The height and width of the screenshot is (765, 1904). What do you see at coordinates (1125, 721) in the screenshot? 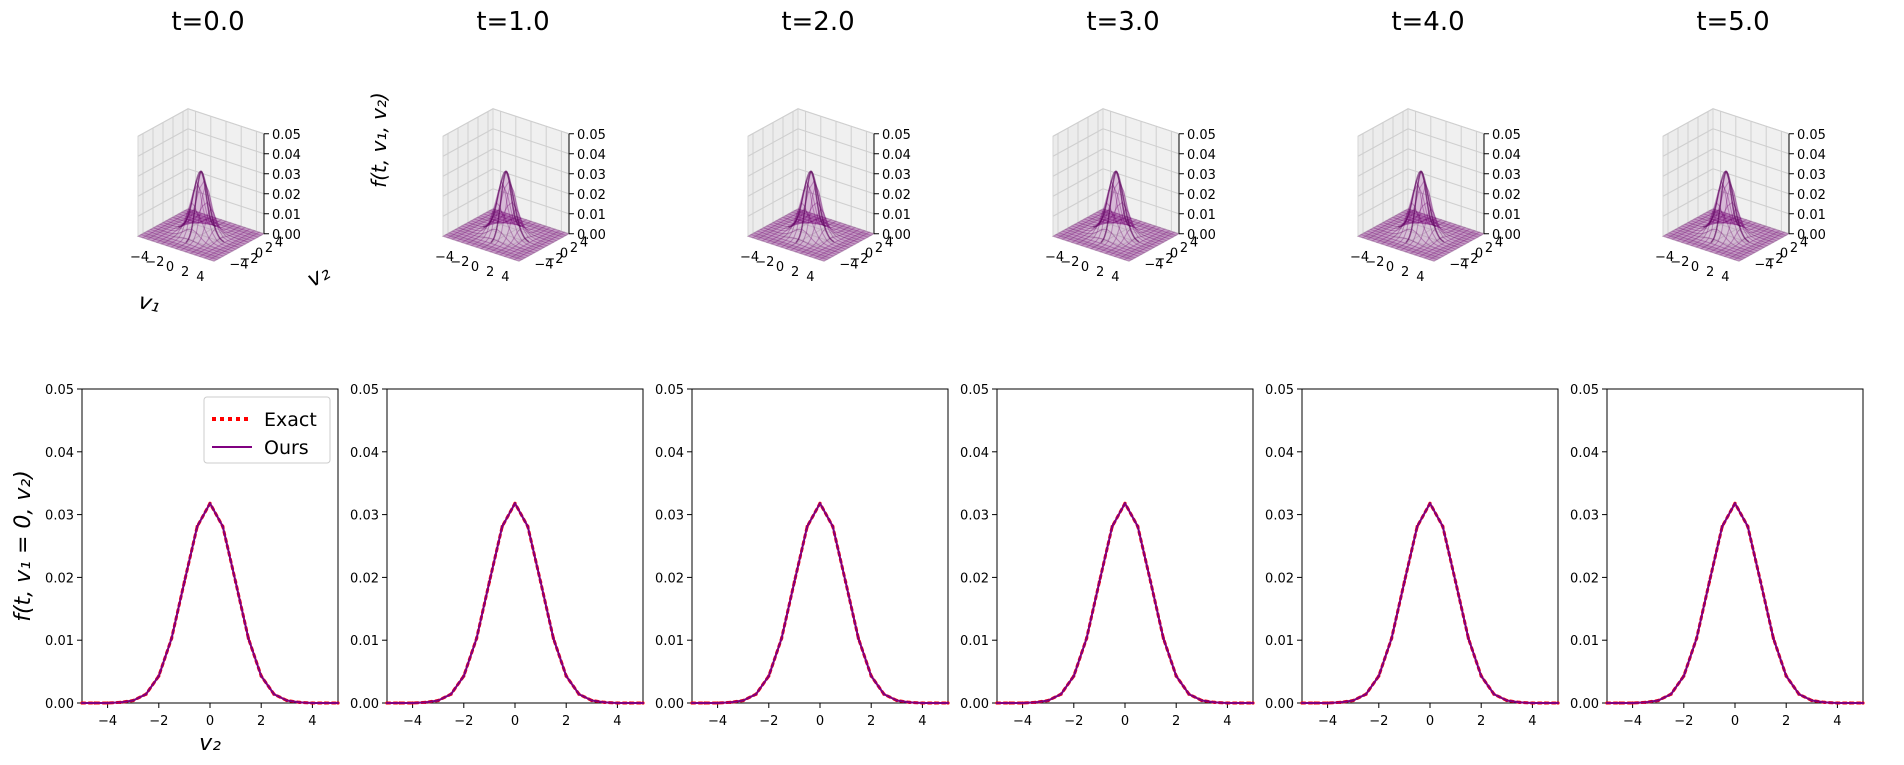
I see `x-tick-label: 0` at bounding box center [1125, 721].